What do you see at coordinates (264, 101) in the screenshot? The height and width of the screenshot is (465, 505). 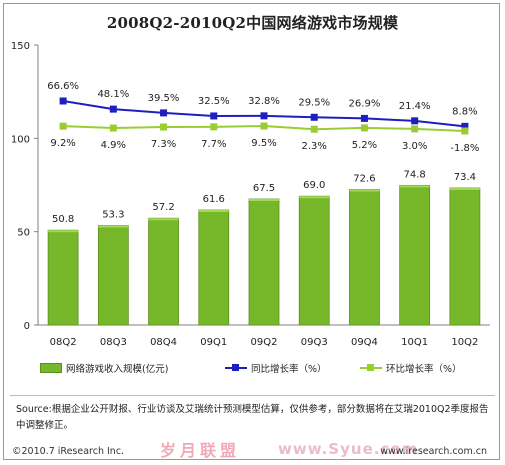 I see `label-yoy: 32.8%` at bounding box center [264, 101].